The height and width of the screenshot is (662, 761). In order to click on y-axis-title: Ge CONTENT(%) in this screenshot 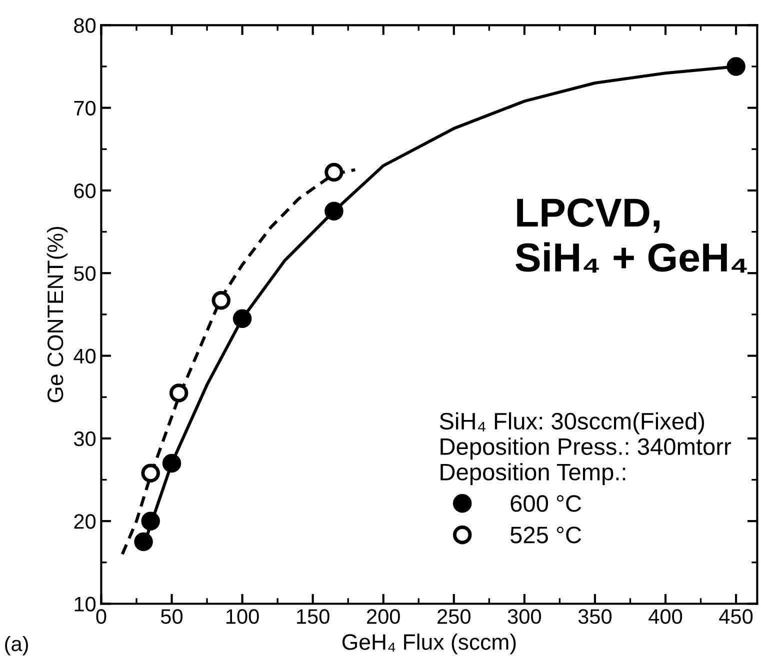, I will do `click(57, 314)`.